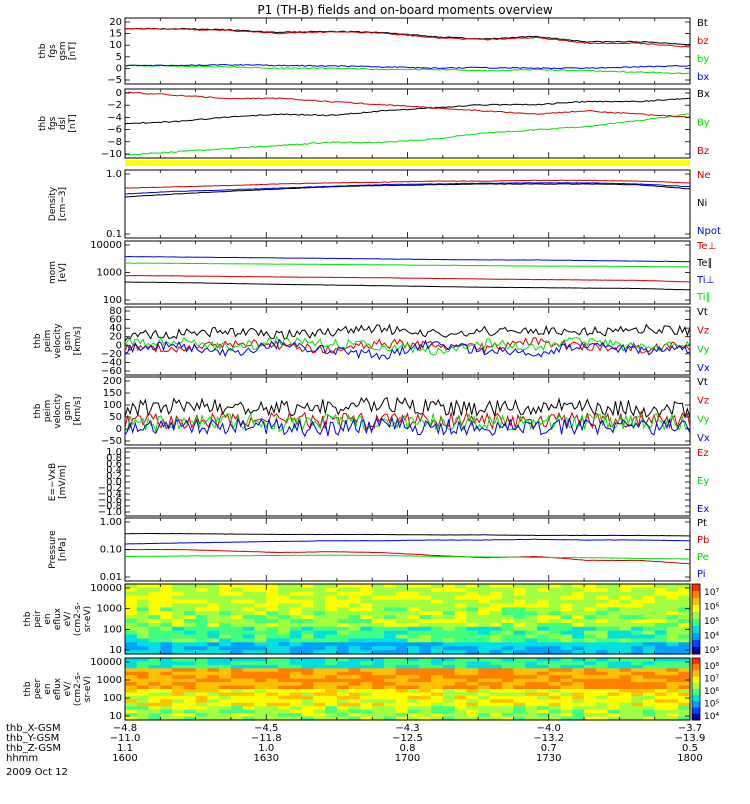 Image resolution: width=750 pixels, height=804 pixels. What do you see at coordinates (115, 650) in the screenshot?
I see `y-tick-label: 10` at bounding box center [115, 650].